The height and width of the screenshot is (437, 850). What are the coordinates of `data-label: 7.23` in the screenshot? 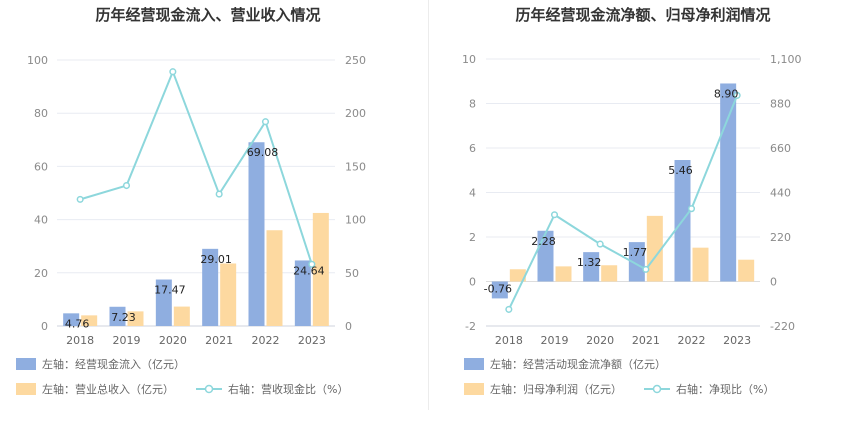 It's located at (123, 317).